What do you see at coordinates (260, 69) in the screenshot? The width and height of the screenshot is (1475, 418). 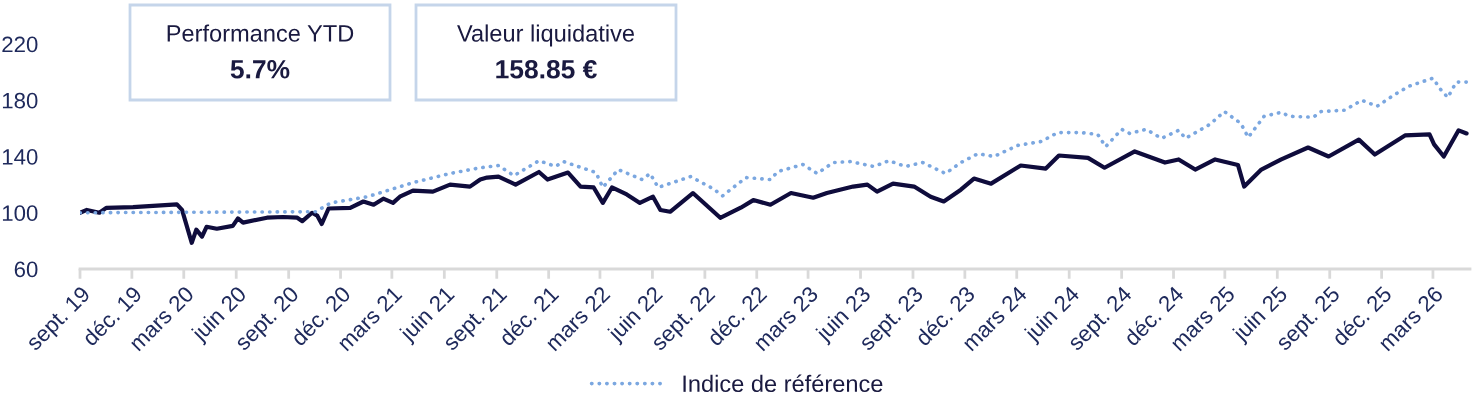 I see `annotation: 5.7%` at bounding box center [260, 69].